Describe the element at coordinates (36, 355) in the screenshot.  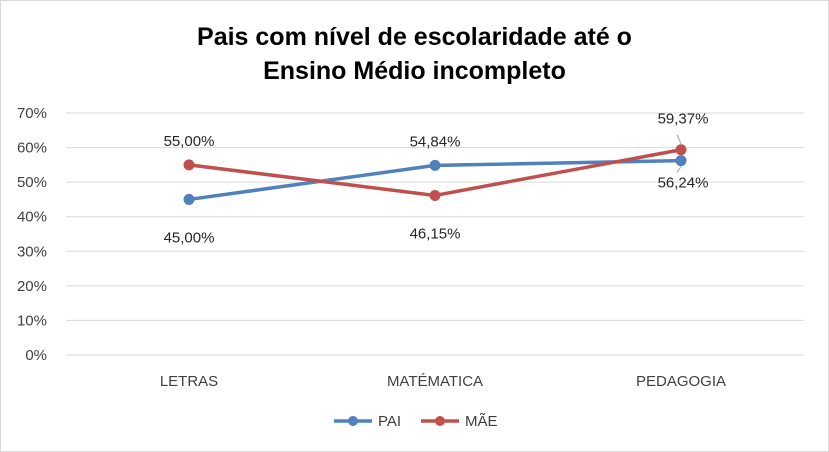
I see `y-tick-label: 0%` at that location.